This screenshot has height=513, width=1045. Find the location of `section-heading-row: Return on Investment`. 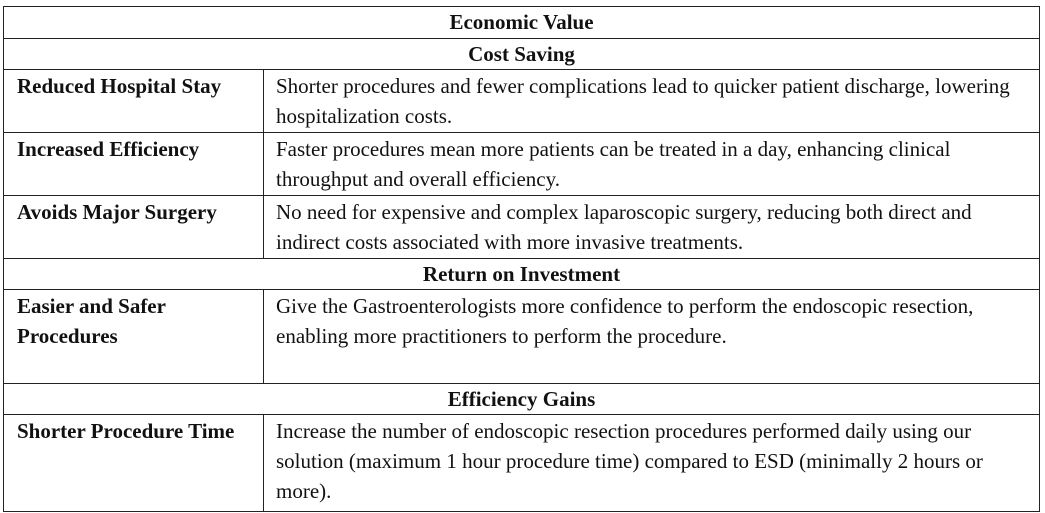

section-heading-row: Return on Investment is located at coordinates (521, 274).